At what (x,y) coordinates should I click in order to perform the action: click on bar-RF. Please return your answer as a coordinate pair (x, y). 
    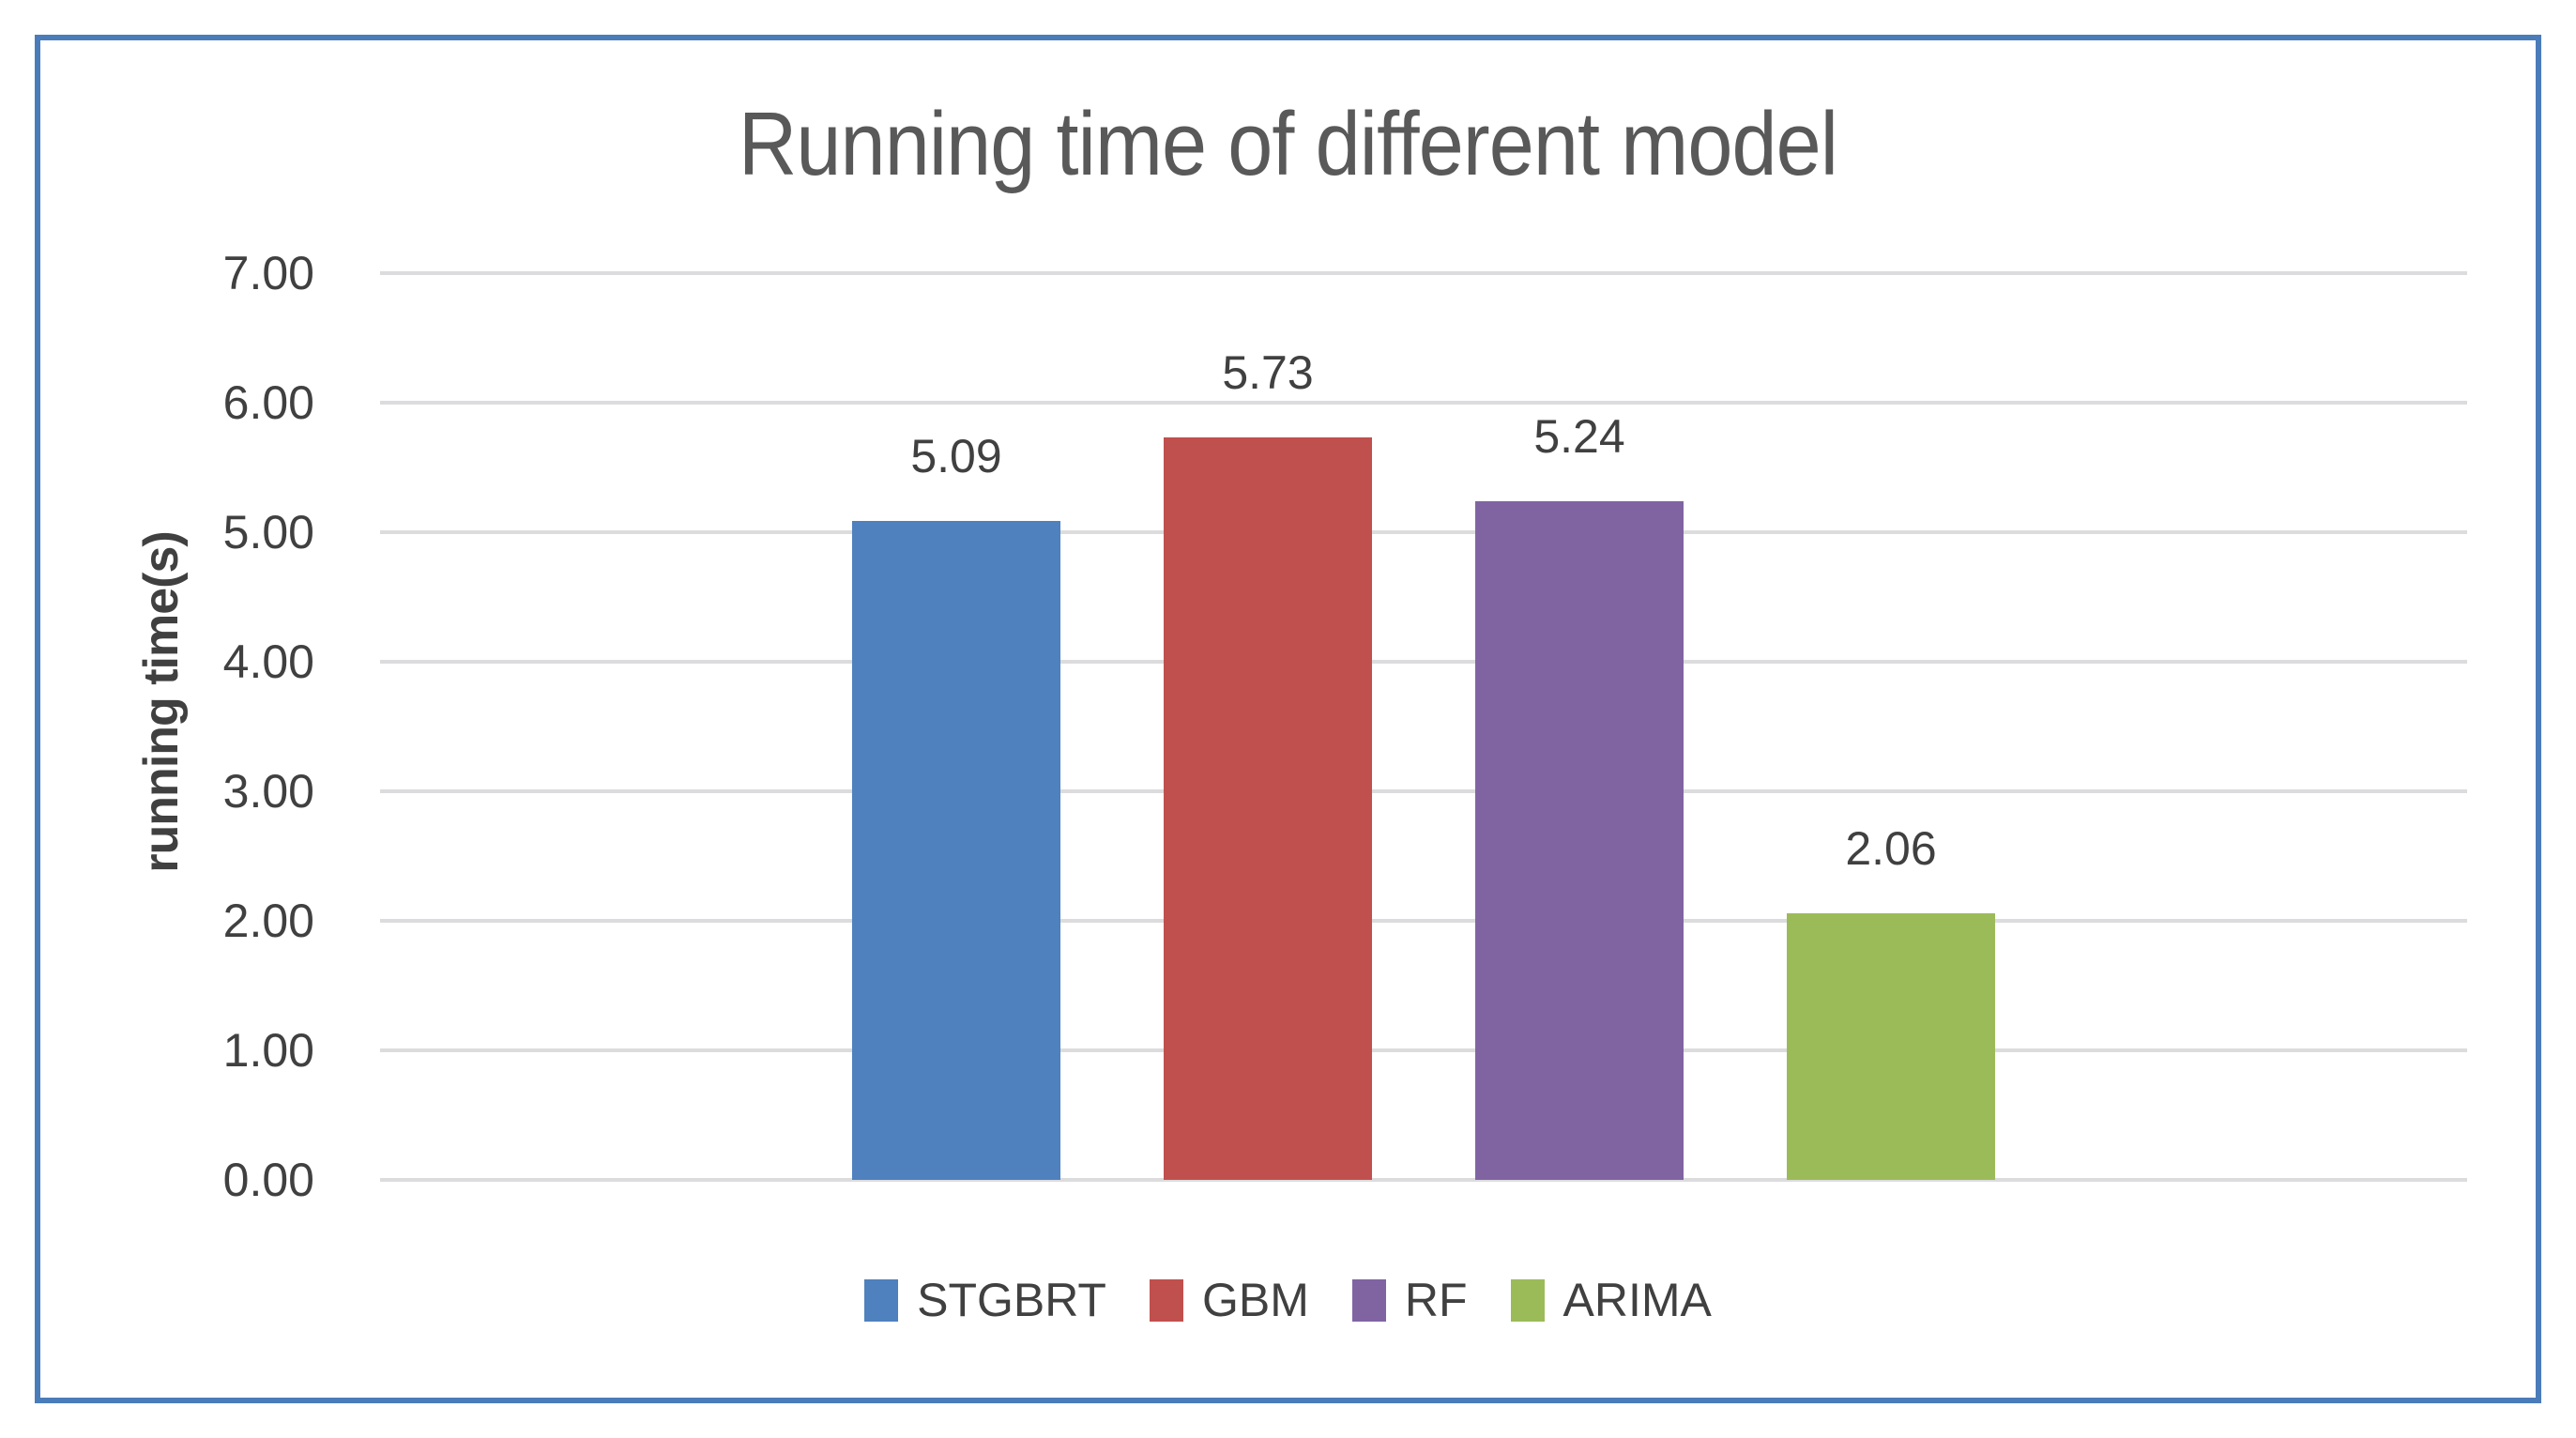
    Looking at the image, I should click on (1579, 840).